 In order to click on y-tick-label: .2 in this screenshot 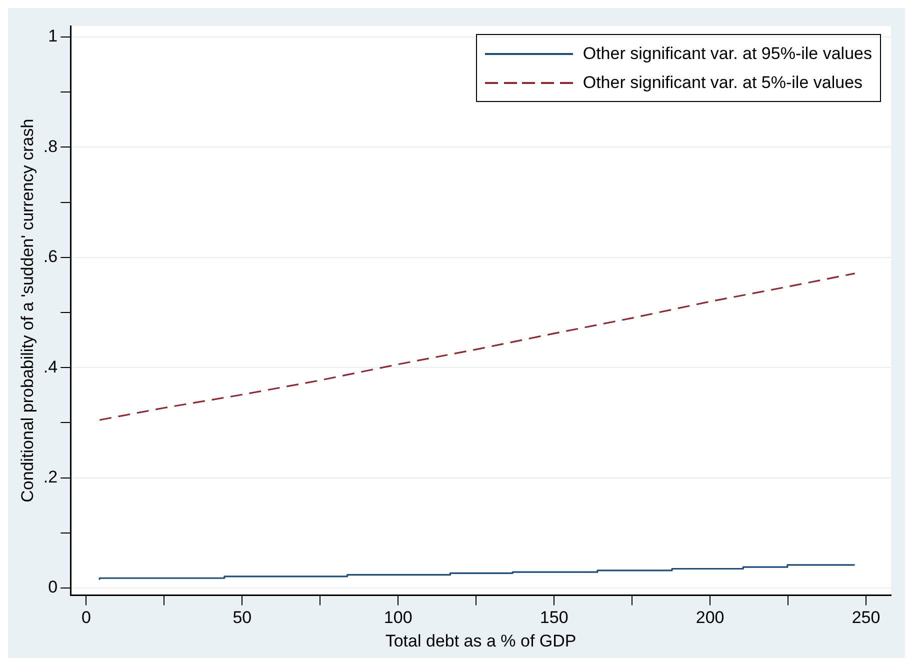, I will do `click(50, 477)`.